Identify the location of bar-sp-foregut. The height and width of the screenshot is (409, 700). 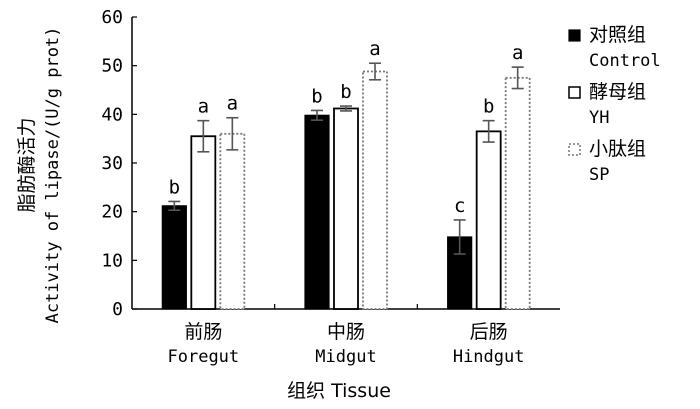
(232, 221).